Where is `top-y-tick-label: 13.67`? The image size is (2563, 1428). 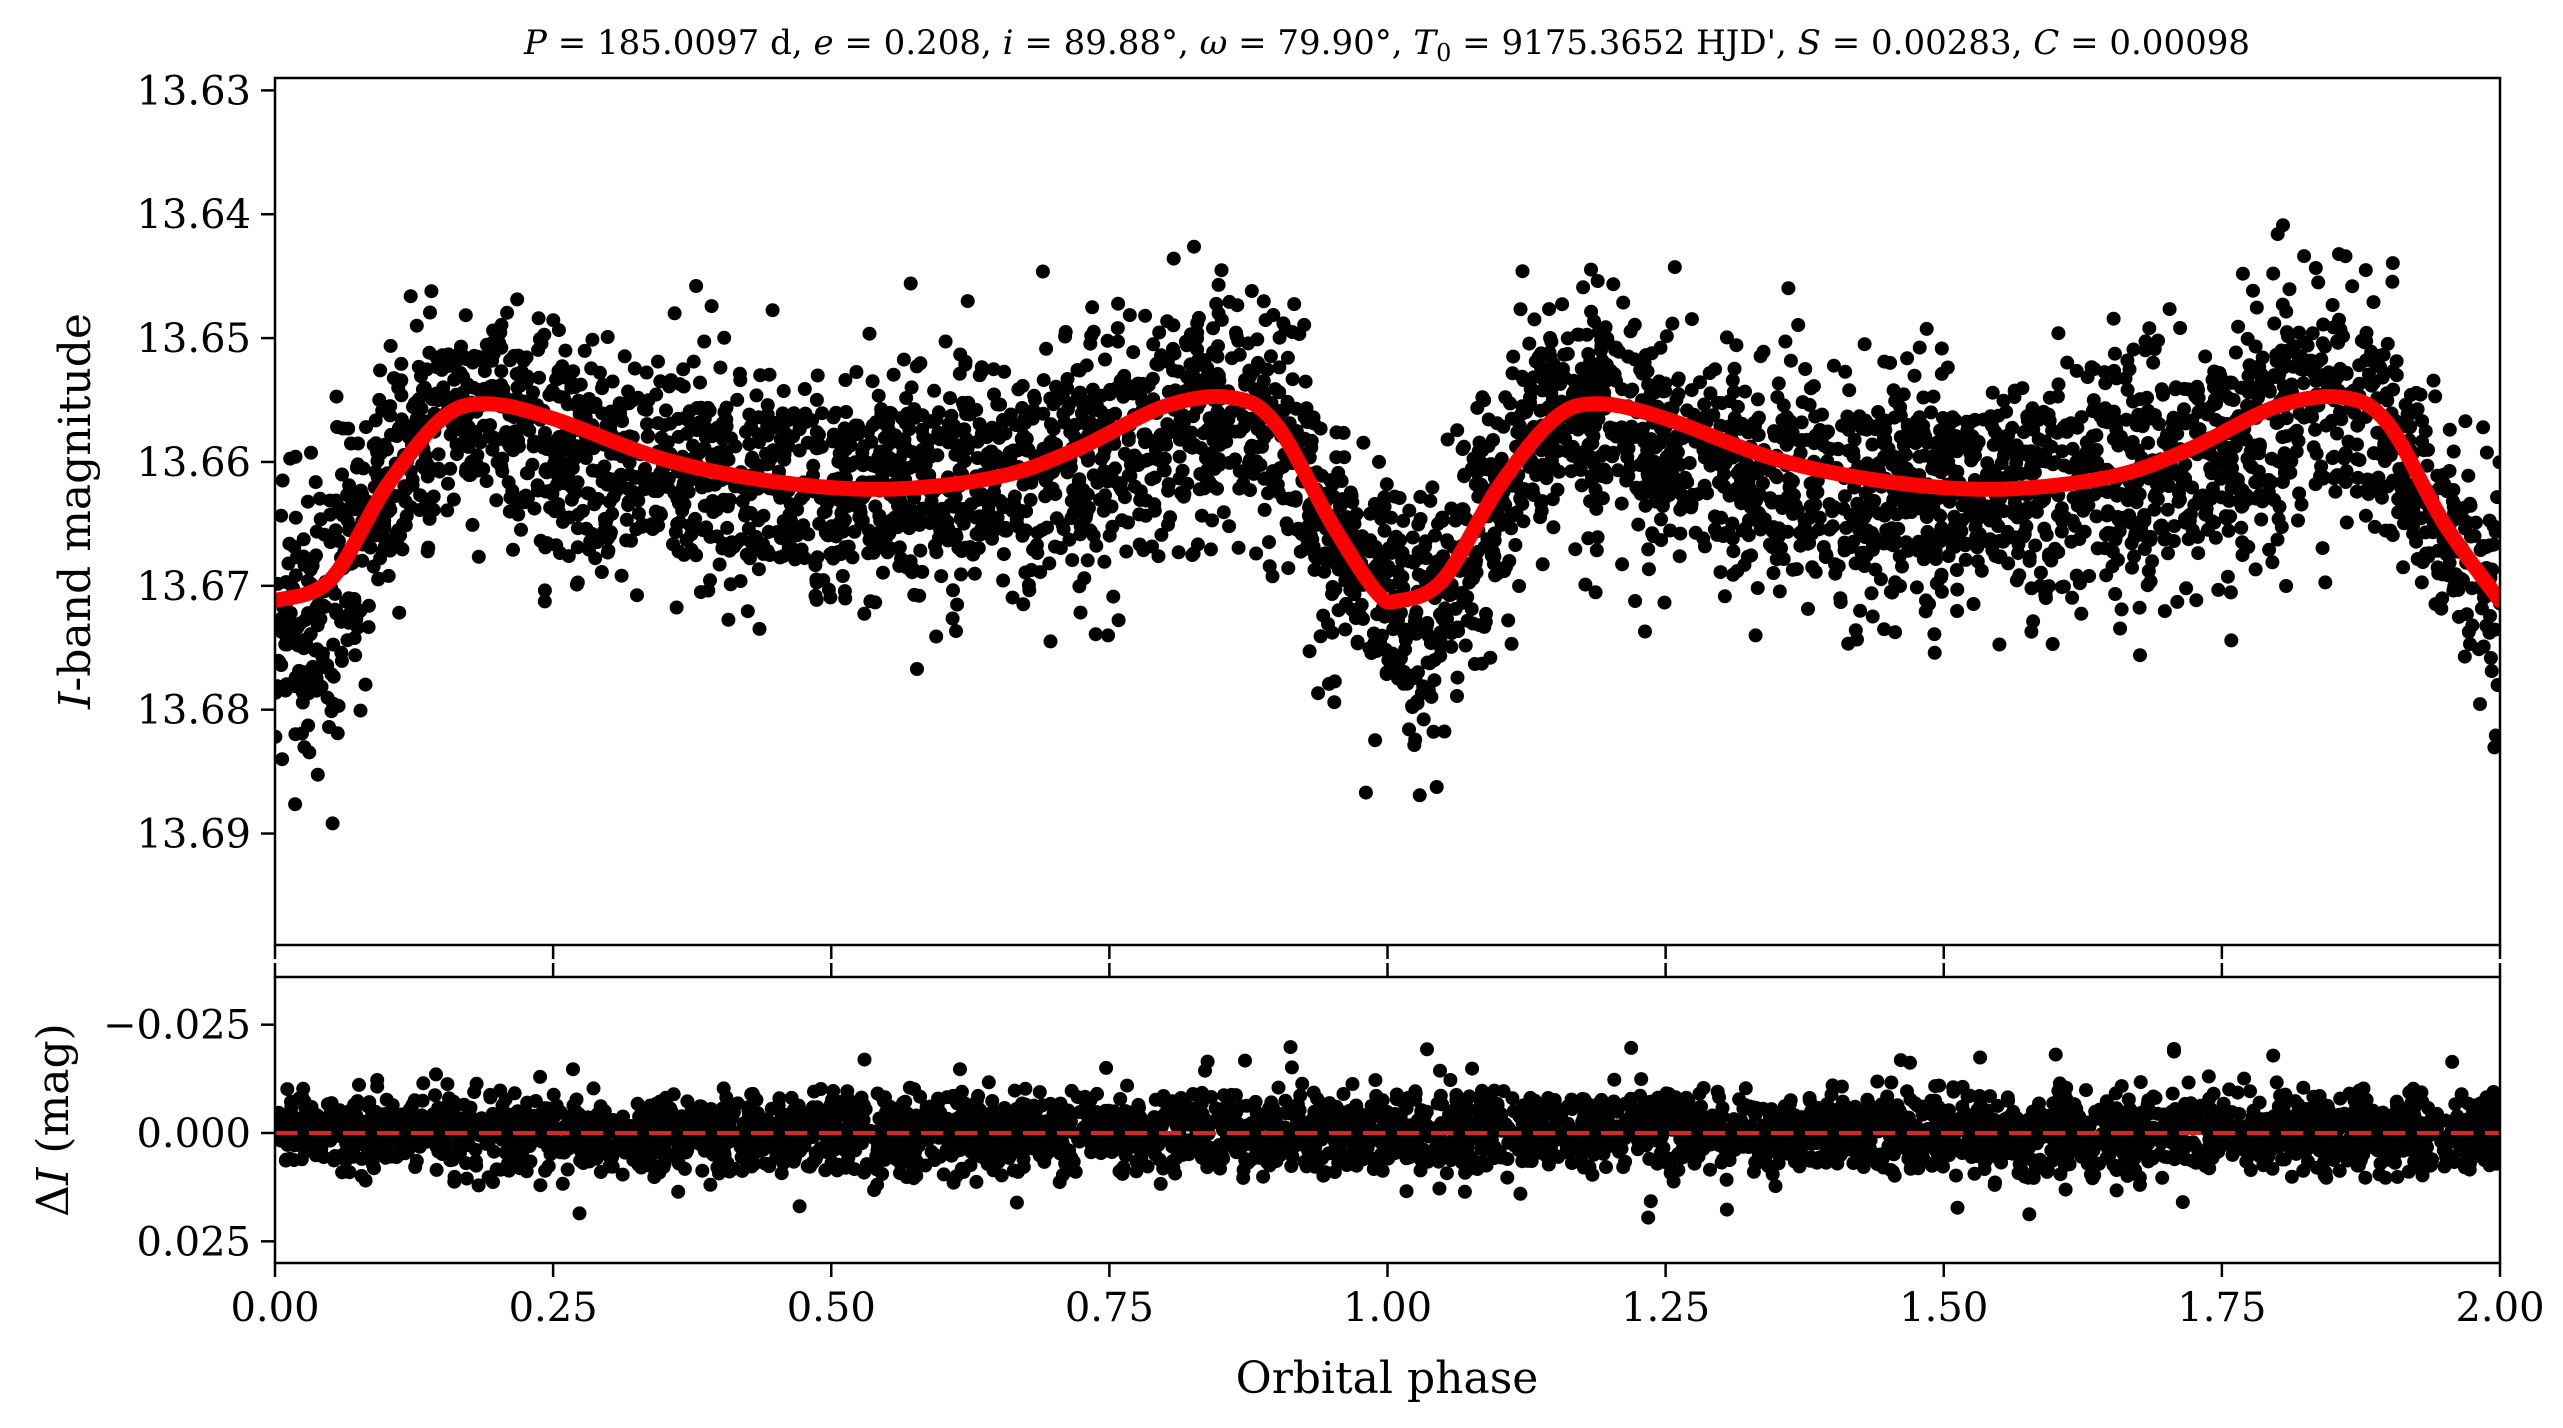 top-y-tick-label: 13.67 is located at coordinates (193, 587).